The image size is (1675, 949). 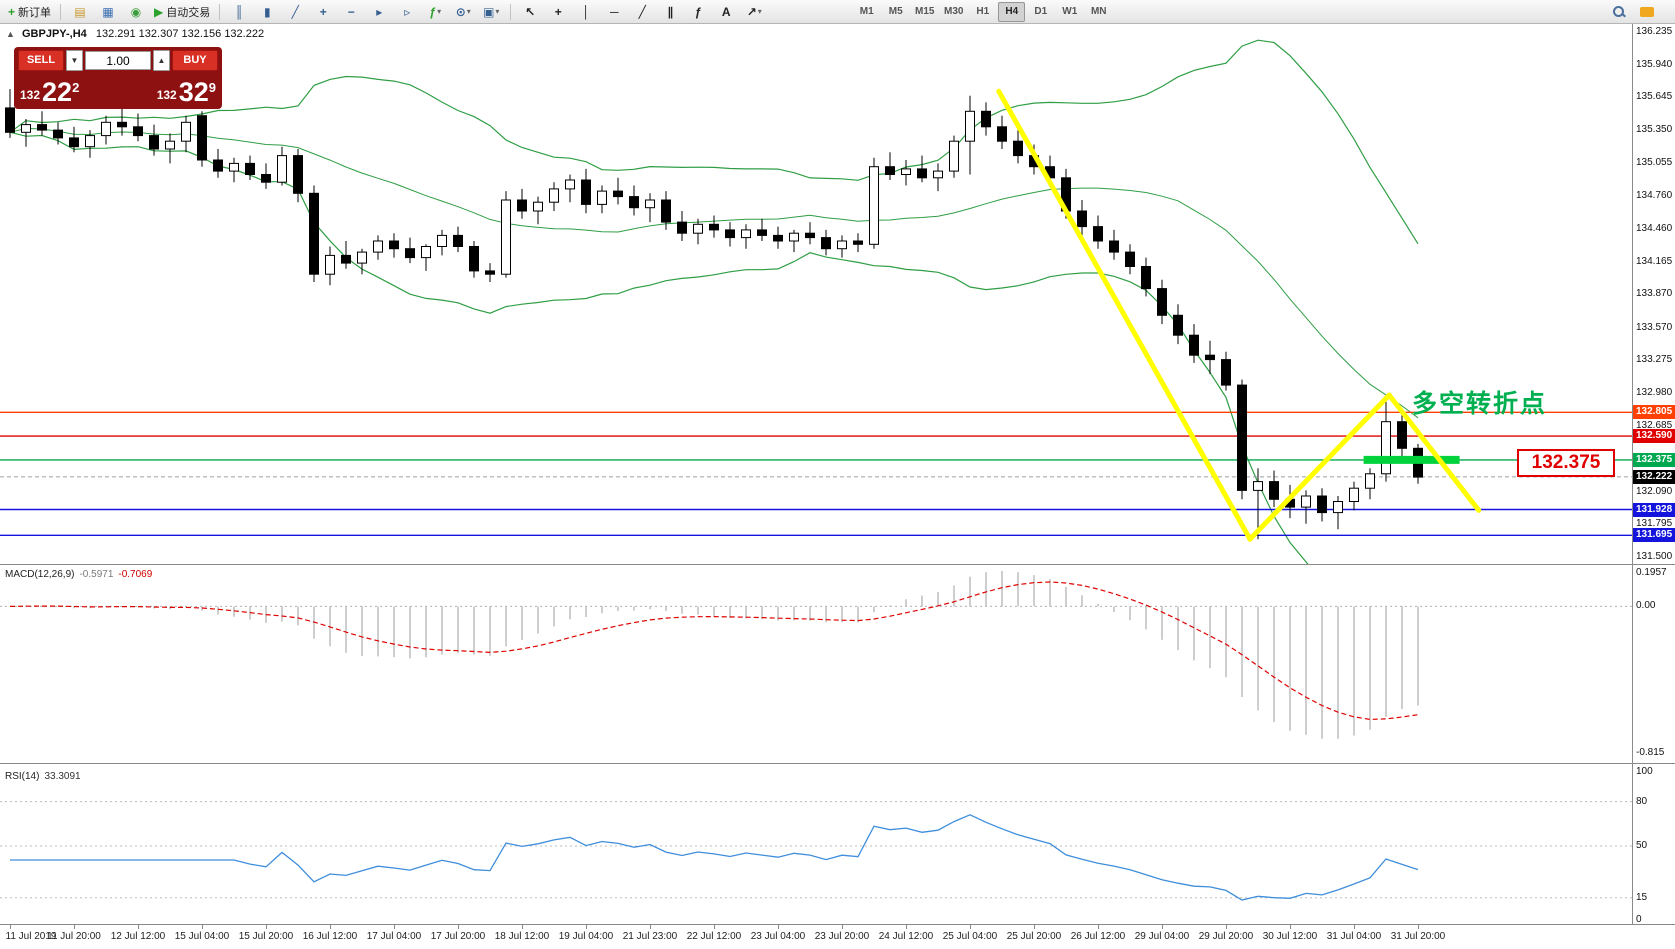 What do you see at coordinates (435, 12) in the screenshot?
I see `indicators-button: ƒ ▾` at bounding box center [435, 12].